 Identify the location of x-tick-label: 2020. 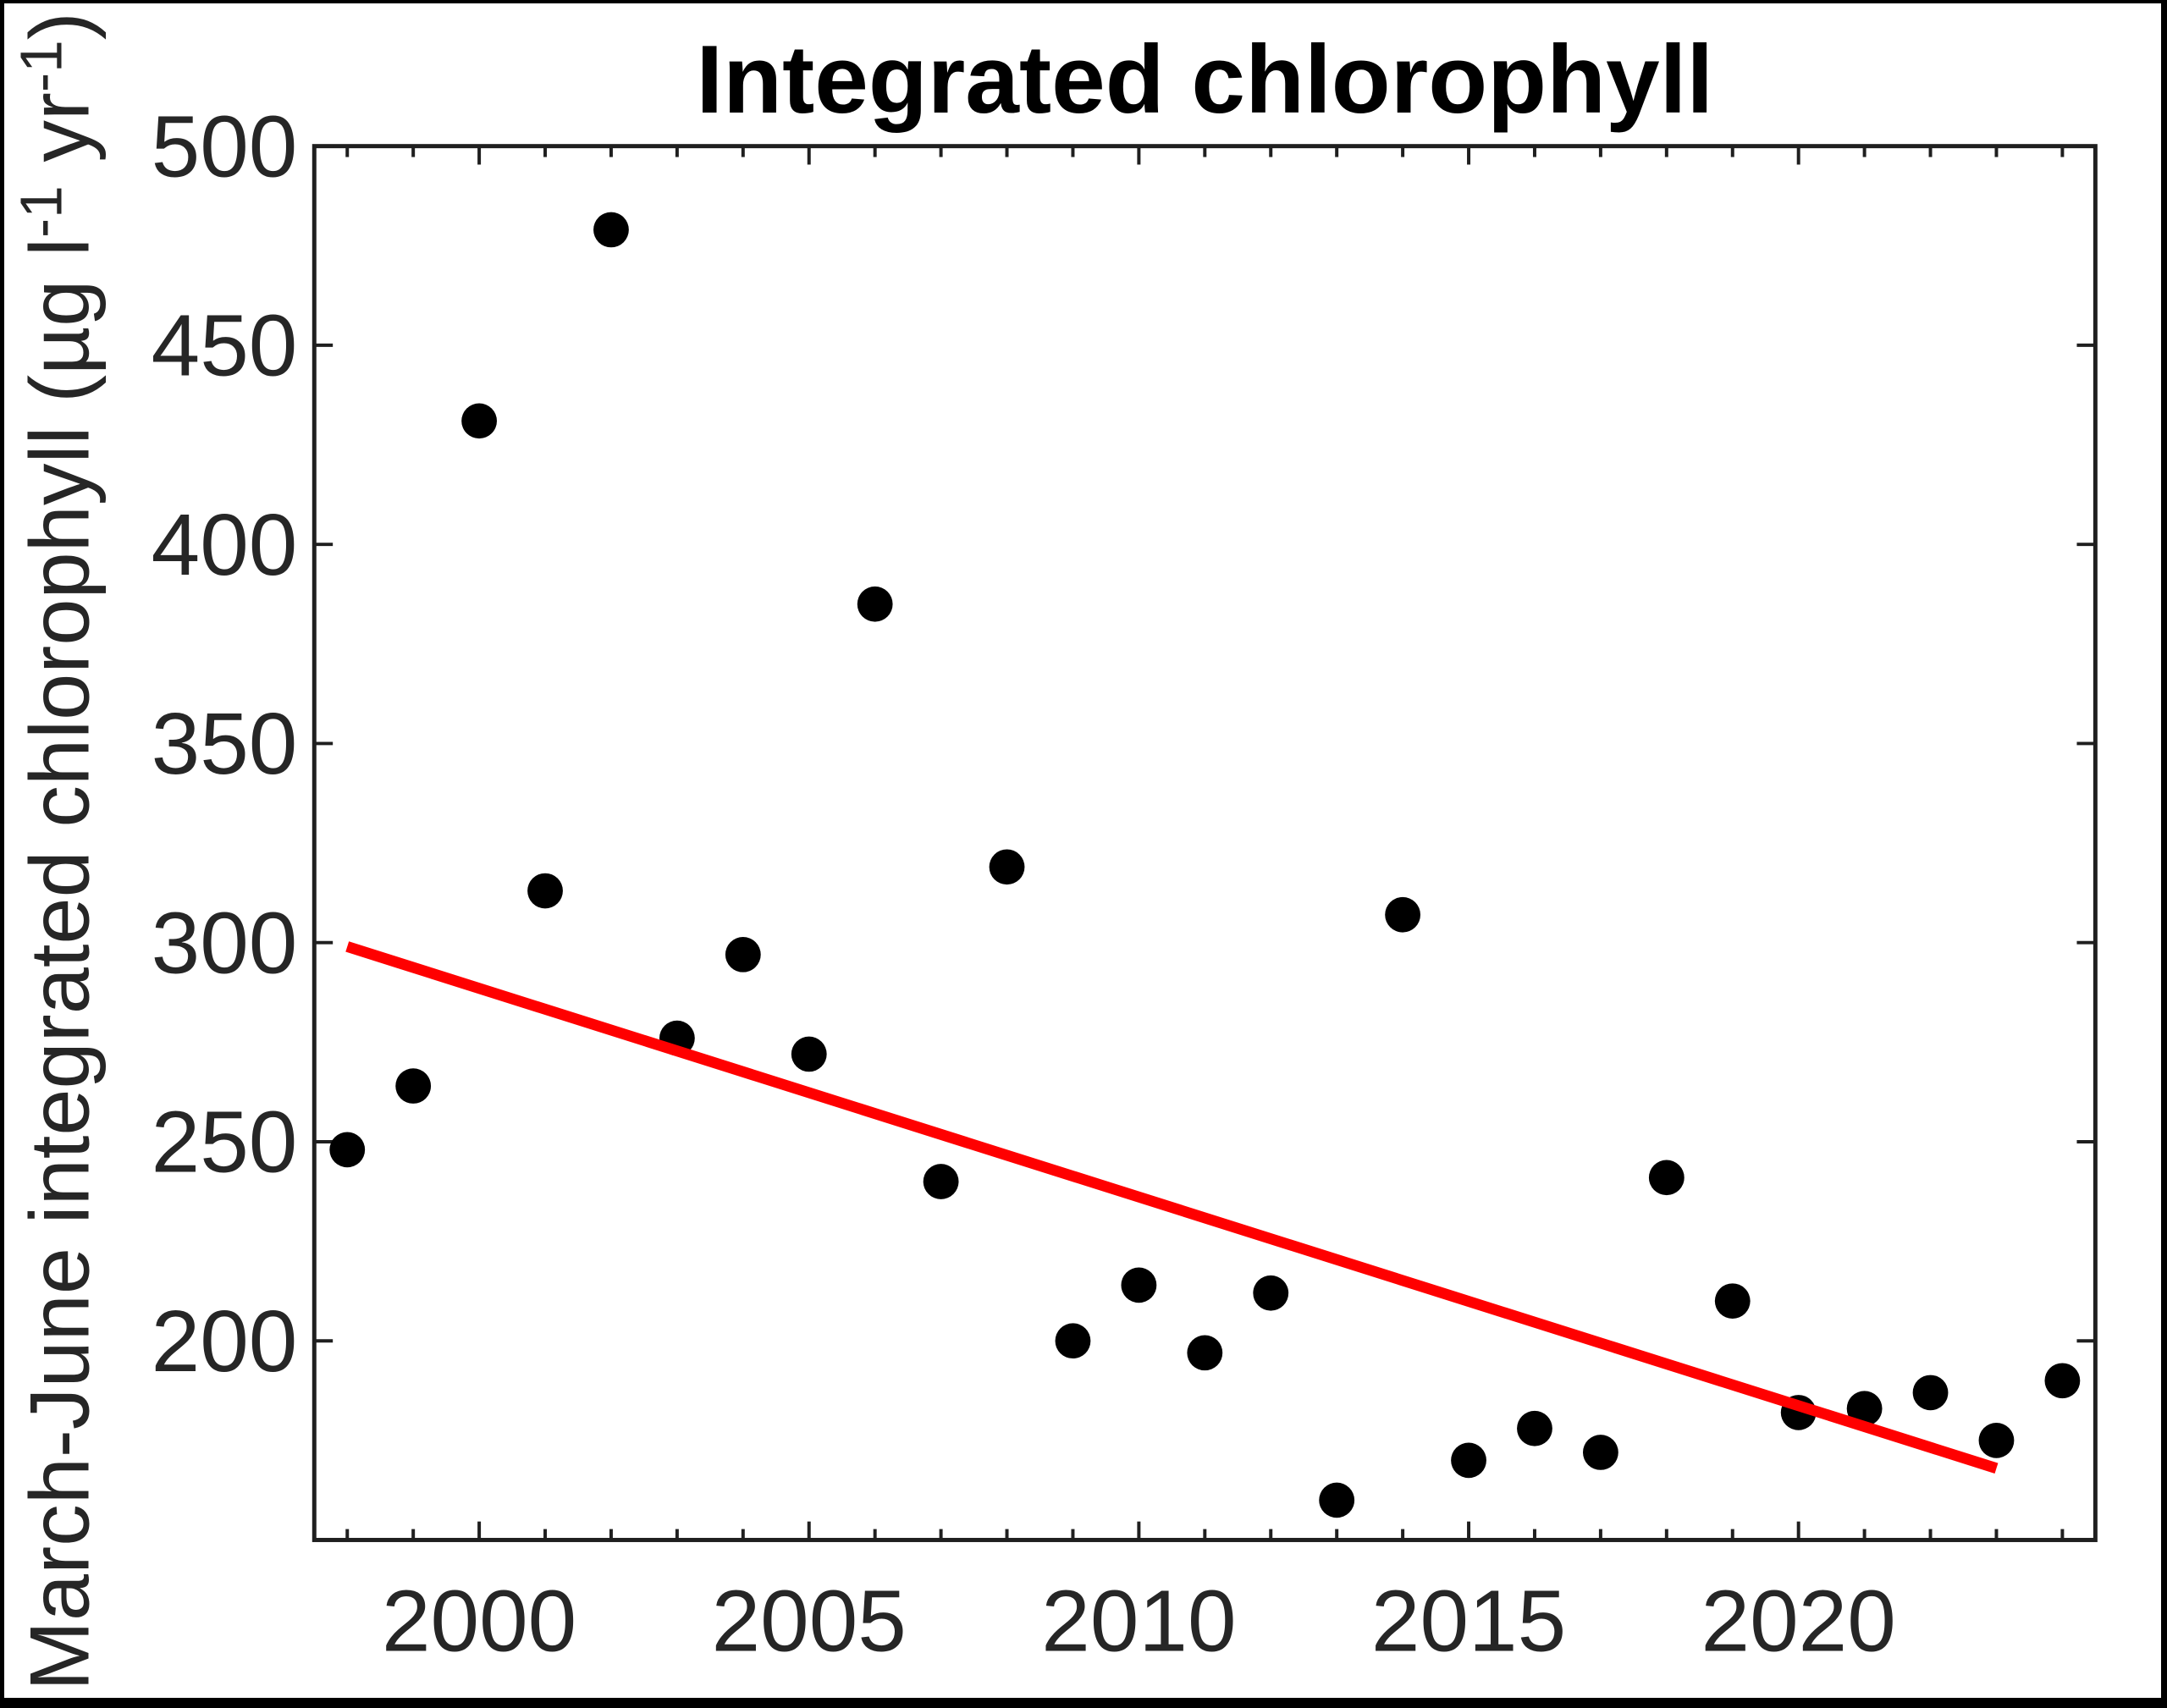
(1798, 1621).